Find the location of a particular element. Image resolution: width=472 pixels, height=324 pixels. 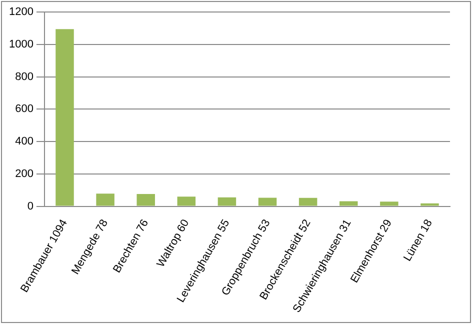

y-tick-label: 600 is located at coordinates (24, 109).